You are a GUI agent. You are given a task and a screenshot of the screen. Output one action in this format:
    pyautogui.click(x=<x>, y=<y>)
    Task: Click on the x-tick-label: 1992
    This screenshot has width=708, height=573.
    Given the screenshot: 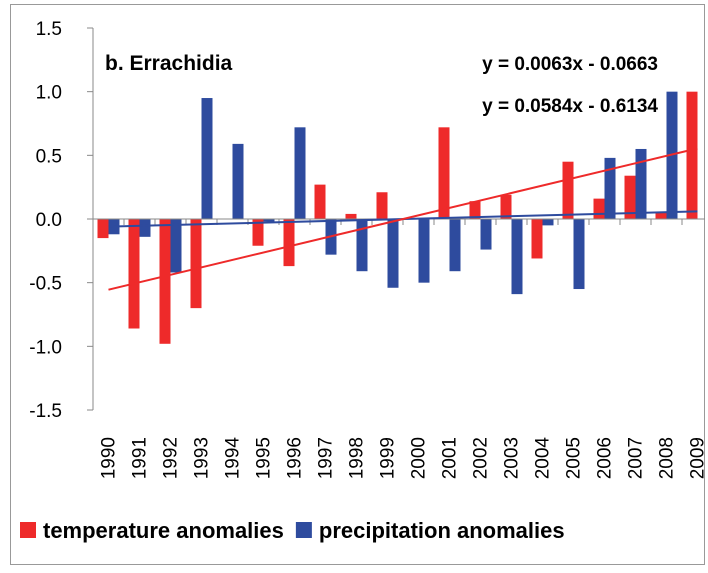 What is the action you would take?
    pyautogui.click(x=171, y=458)
    